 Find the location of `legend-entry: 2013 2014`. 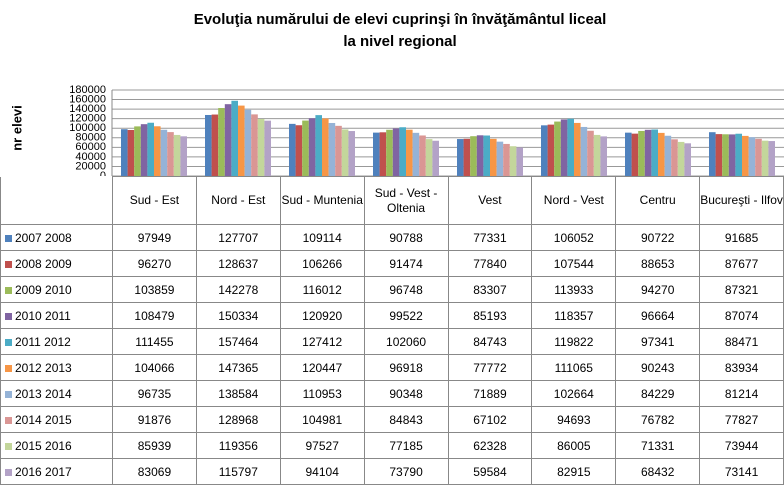

legend-entry: 2013 2014 is located at coordinates (56, 393).